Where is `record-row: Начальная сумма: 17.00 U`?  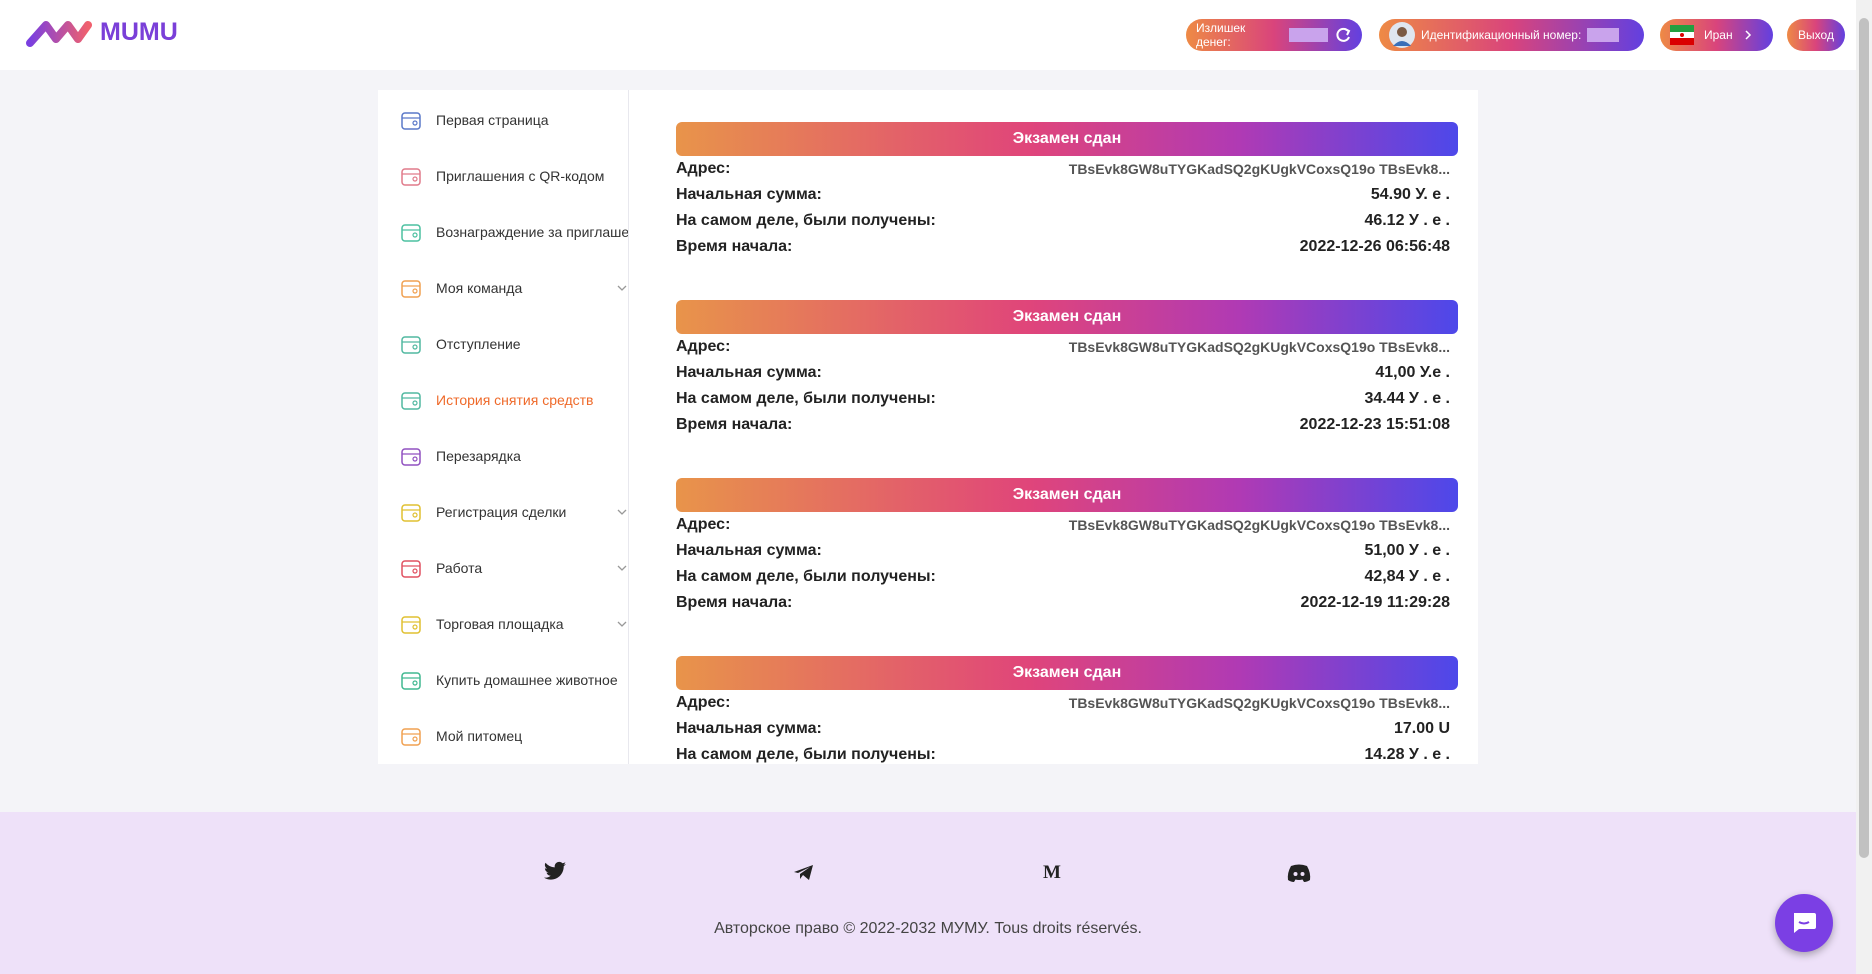 record-row: Начальная сумма: 17.00 U is located at coordinates (1067, 729).